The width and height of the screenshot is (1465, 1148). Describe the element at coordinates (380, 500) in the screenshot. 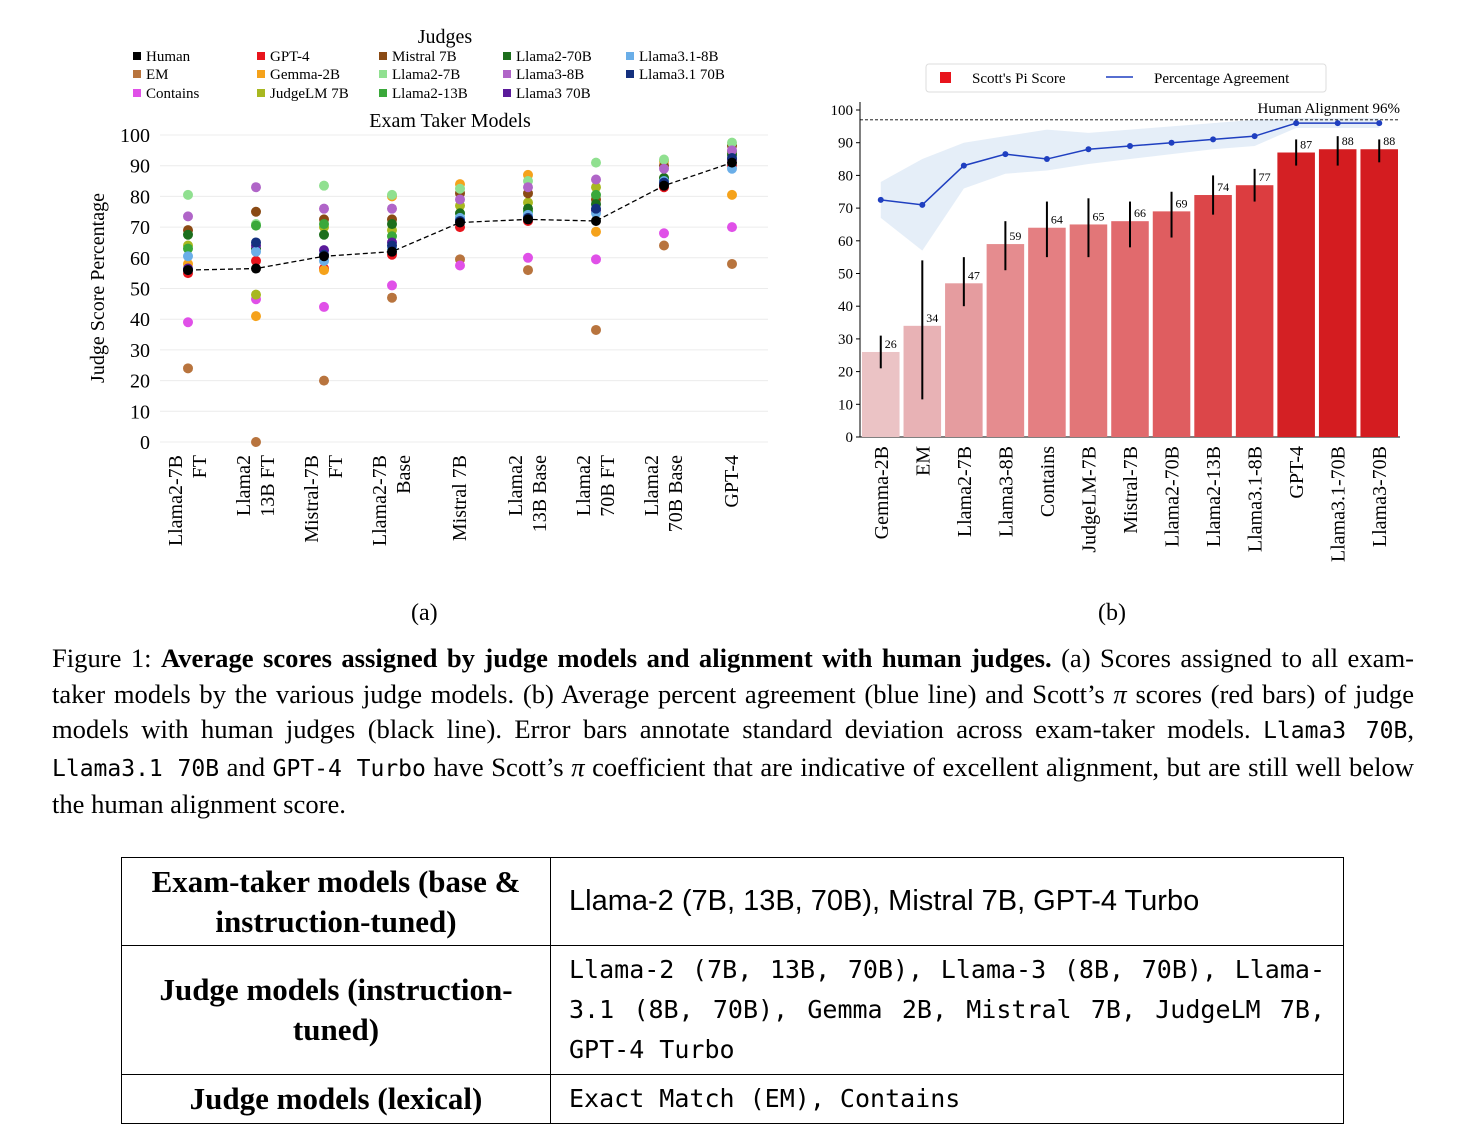

I see `x-tick-line: Llama2-7B` at that location.